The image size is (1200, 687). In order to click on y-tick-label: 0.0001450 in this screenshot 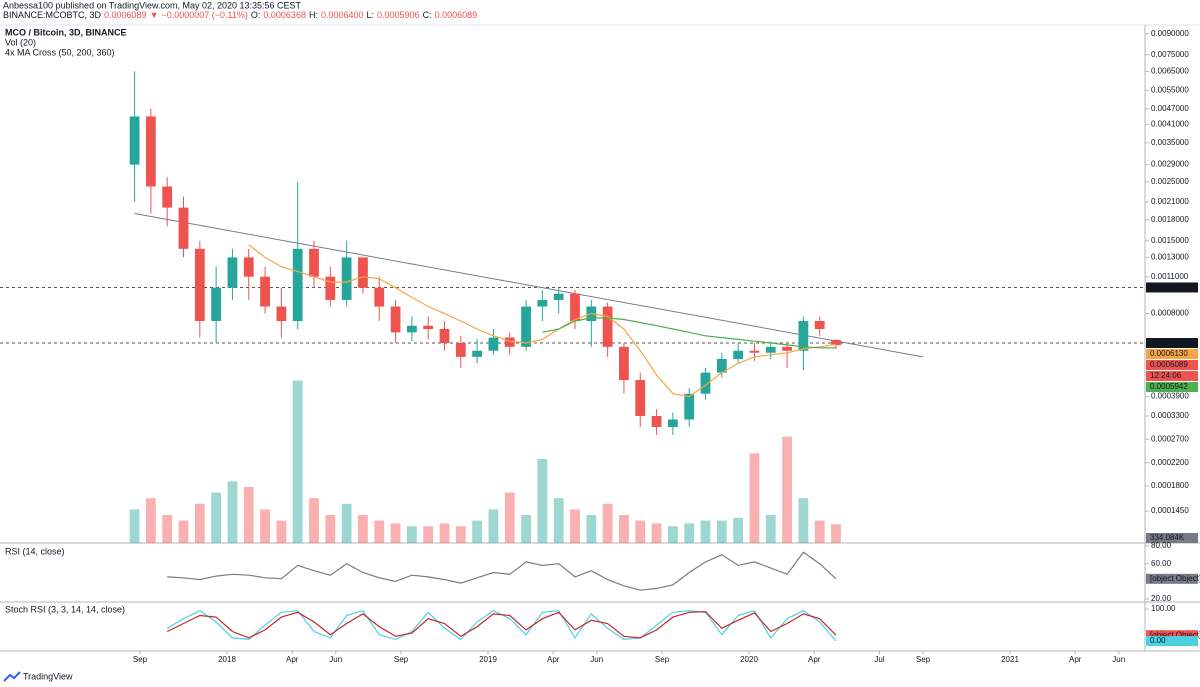, I will do `click(1170, 510)`.